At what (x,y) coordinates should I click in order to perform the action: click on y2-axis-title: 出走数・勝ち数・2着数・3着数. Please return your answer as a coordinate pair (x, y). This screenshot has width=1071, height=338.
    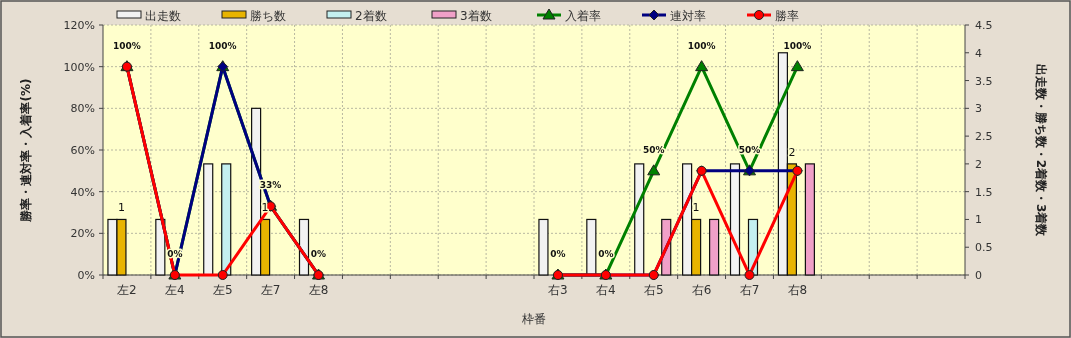
    Looking at the image, I should click on (1041, 150).